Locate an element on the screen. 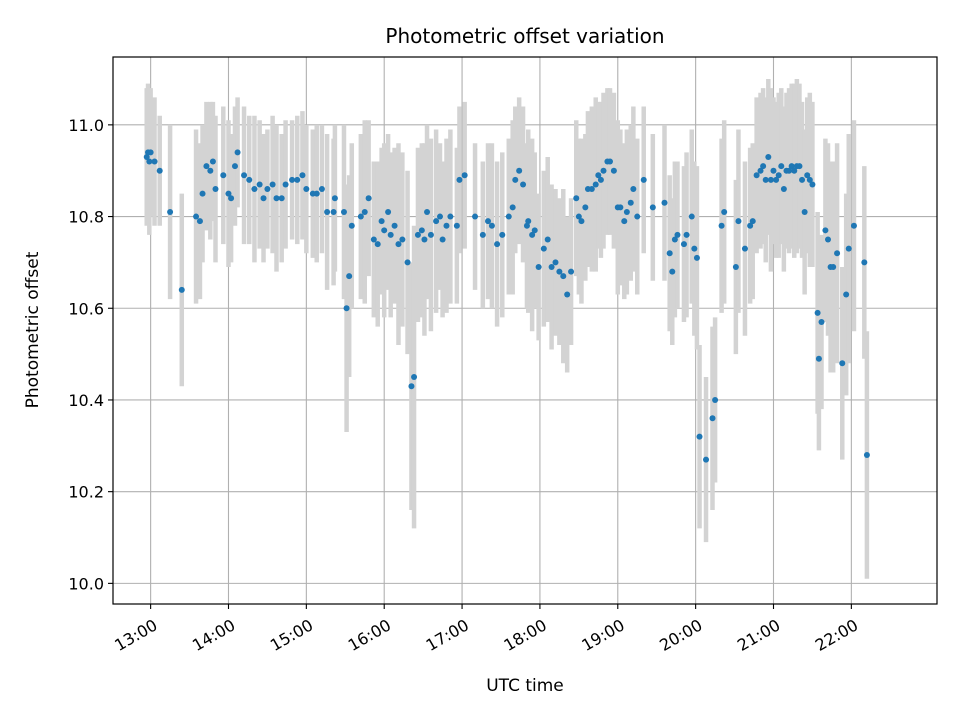 The image size is (960, 720). y-tick-label: 10.6 is located at coordinates (86, 308).